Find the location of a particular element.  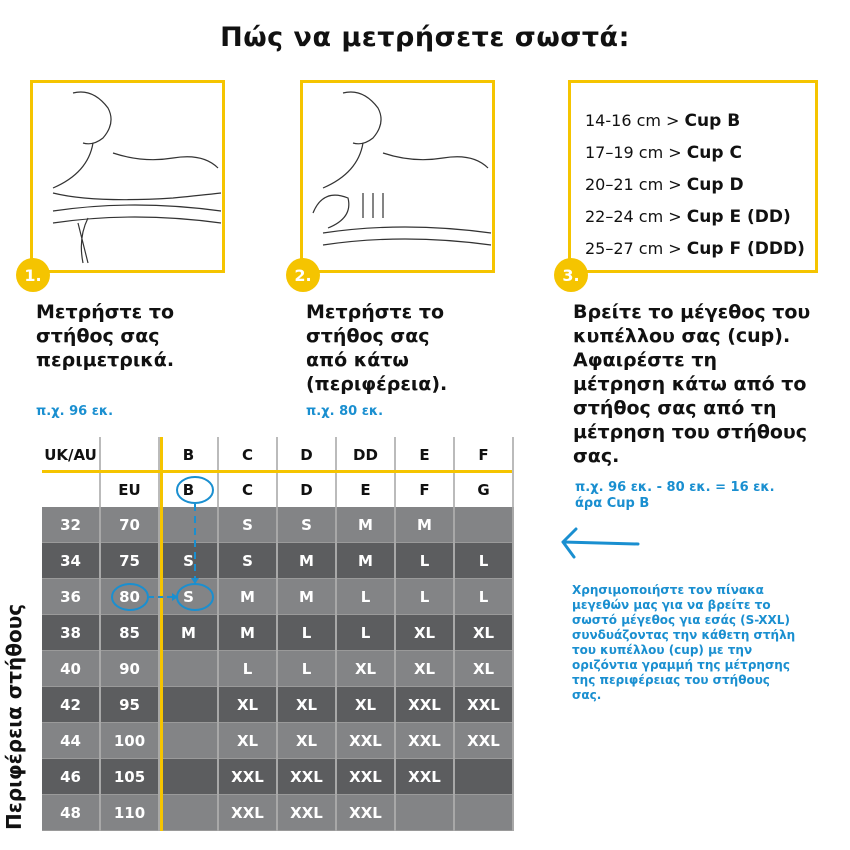

header-divider is located at coordinates (277, 471).